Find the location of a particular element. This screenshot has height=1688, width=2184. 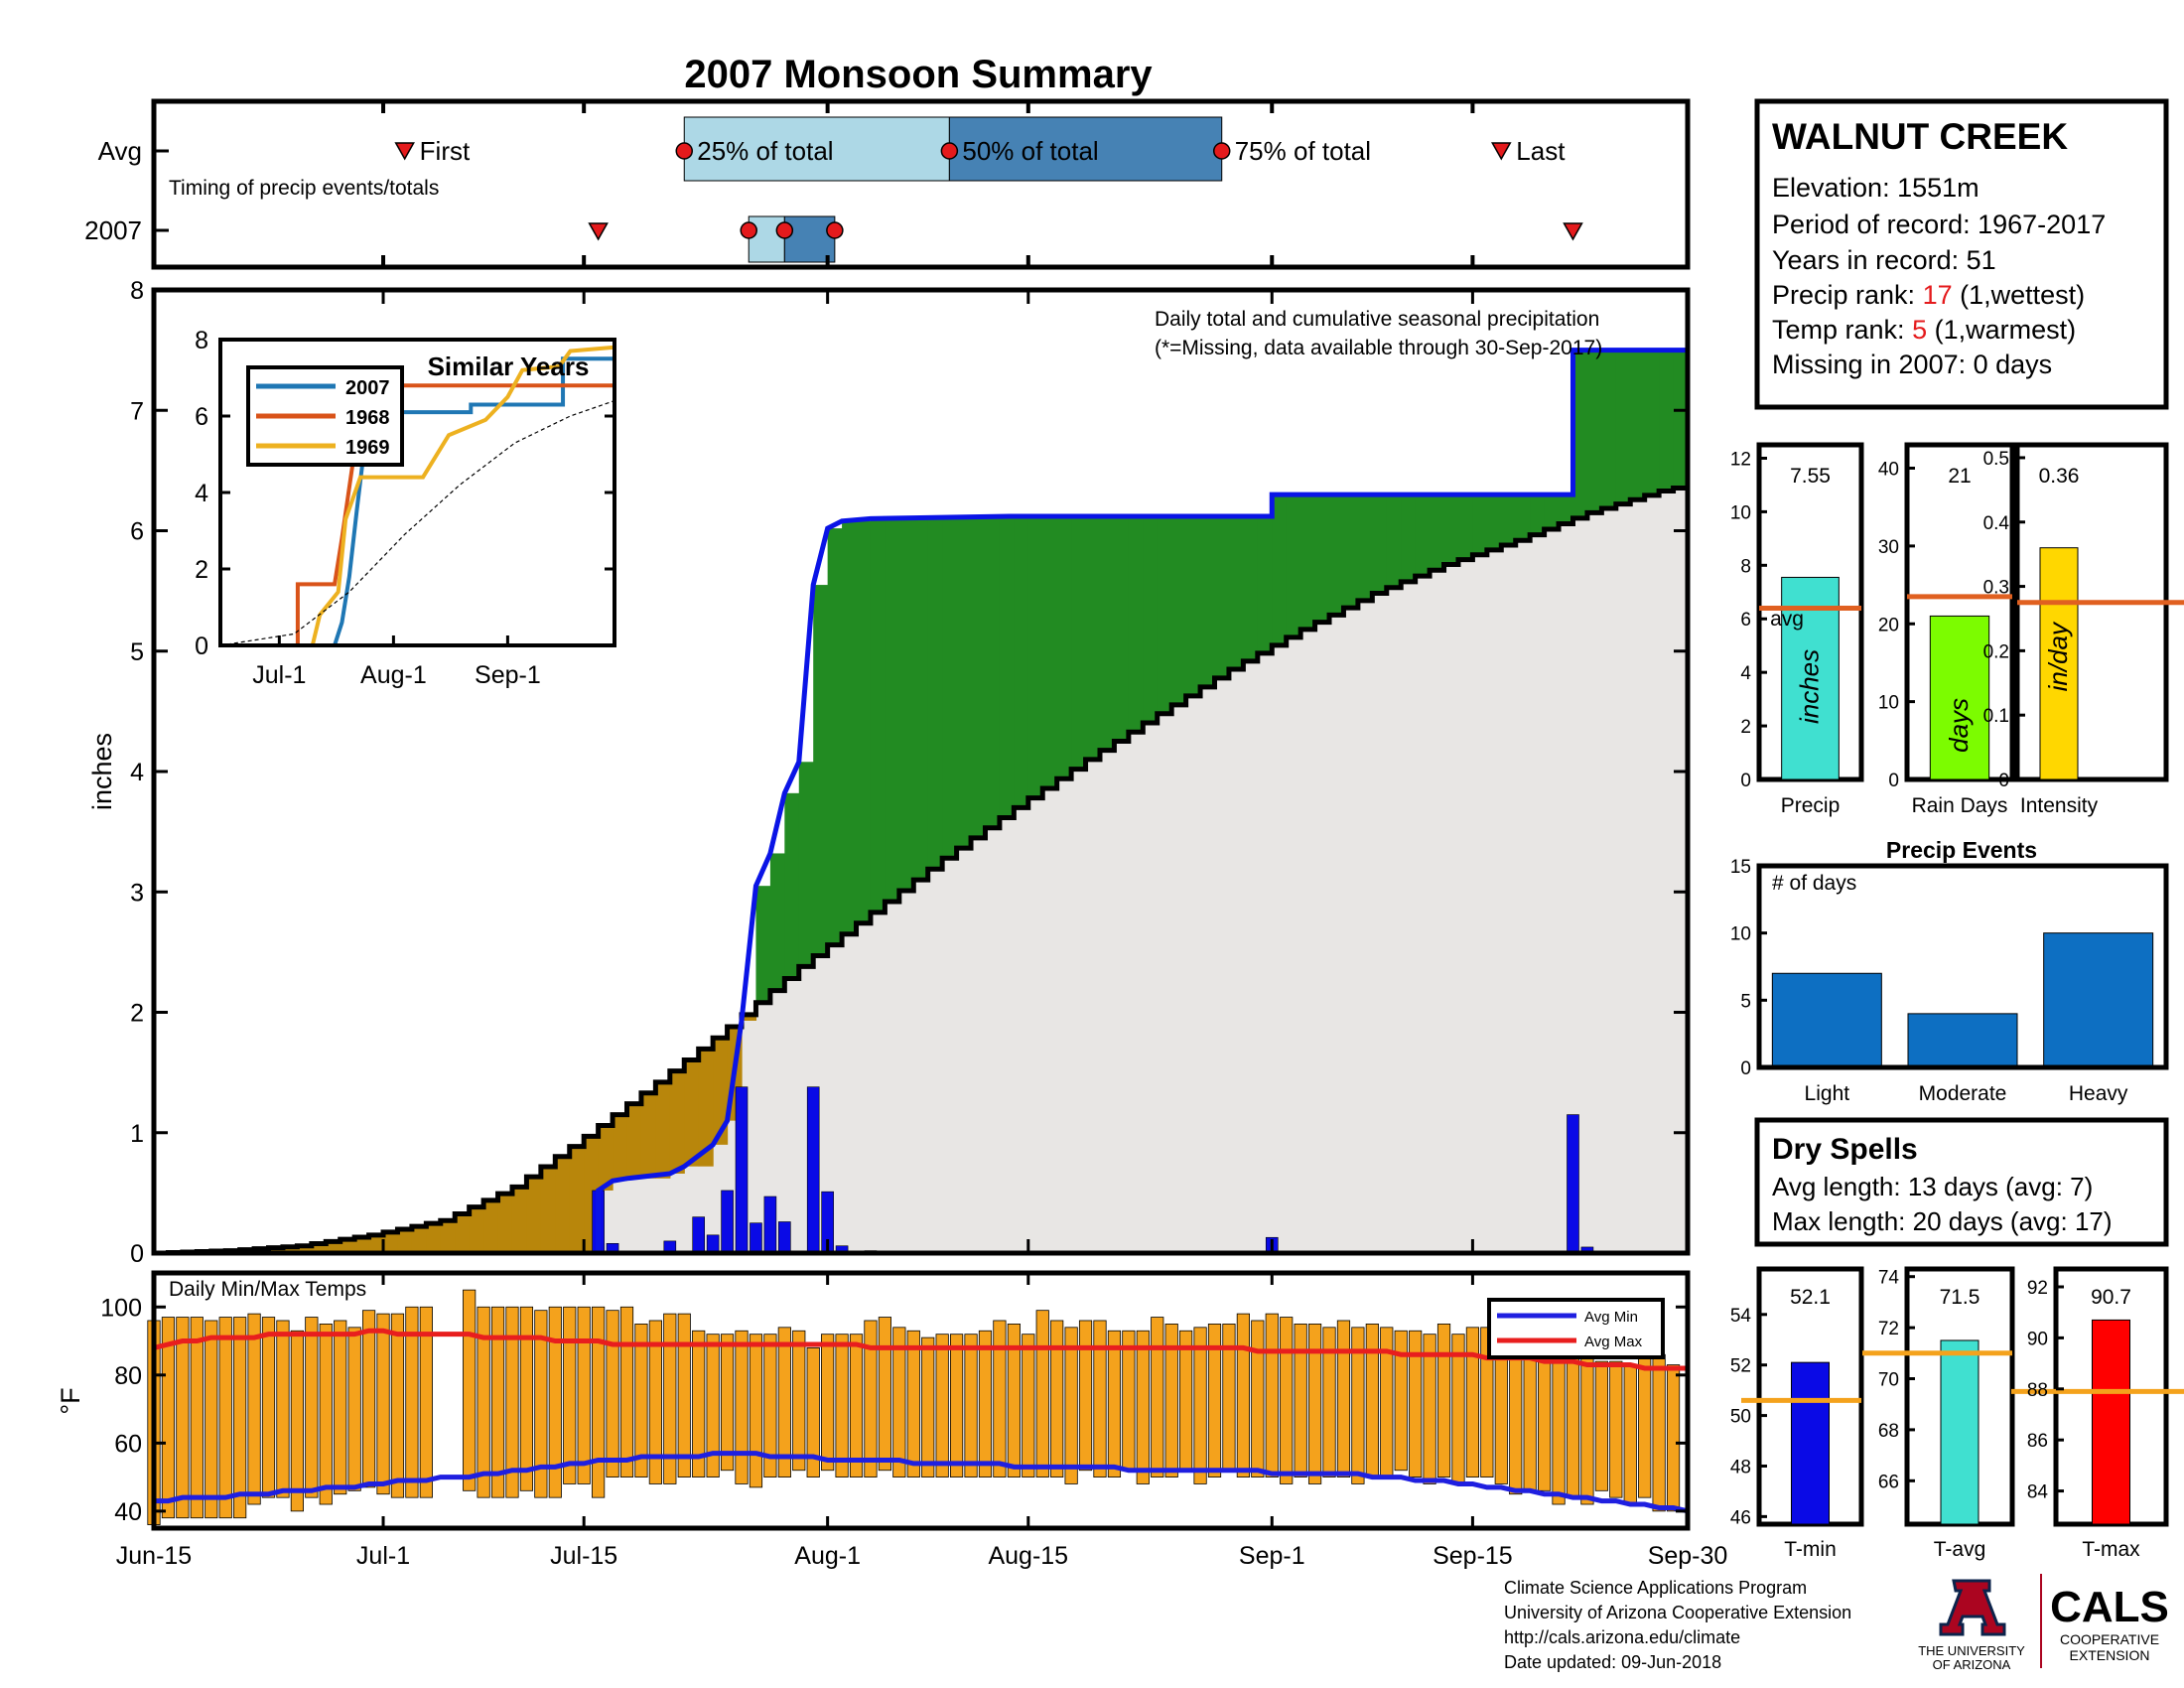

temp-summary-tick-label-tavg: 72 is located at coordinates (1888, 1329).